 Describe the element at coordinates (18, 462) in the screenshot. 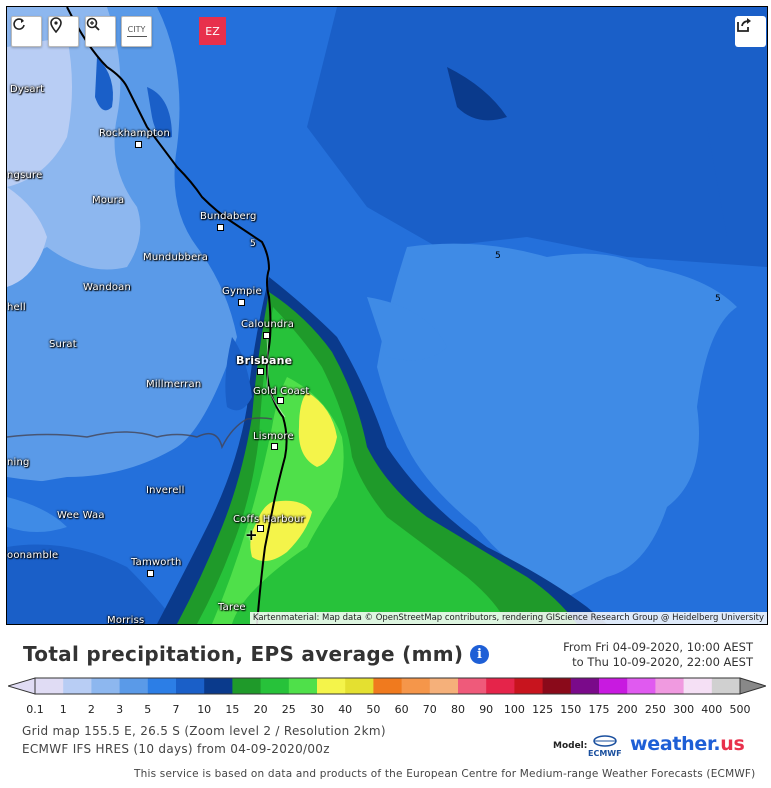

I see `city-label-ning: ning` at that location.